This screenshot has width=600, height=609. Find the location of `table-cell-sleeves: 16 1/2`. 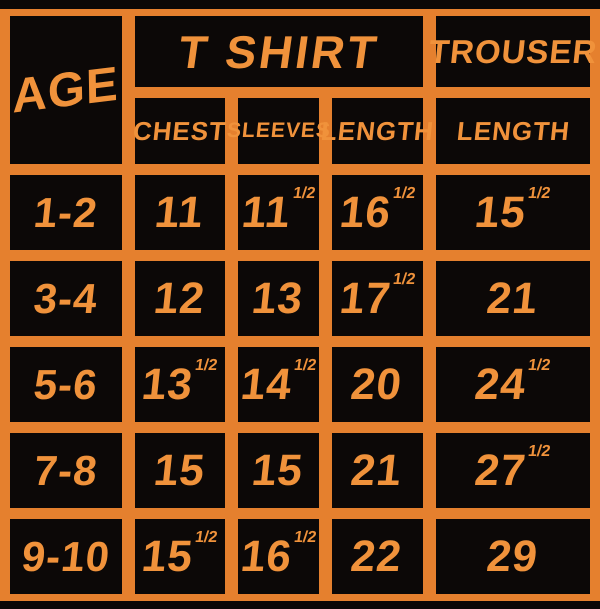

table-cell-sleeves: 16 1/2 is located at coordinates (278, 556).